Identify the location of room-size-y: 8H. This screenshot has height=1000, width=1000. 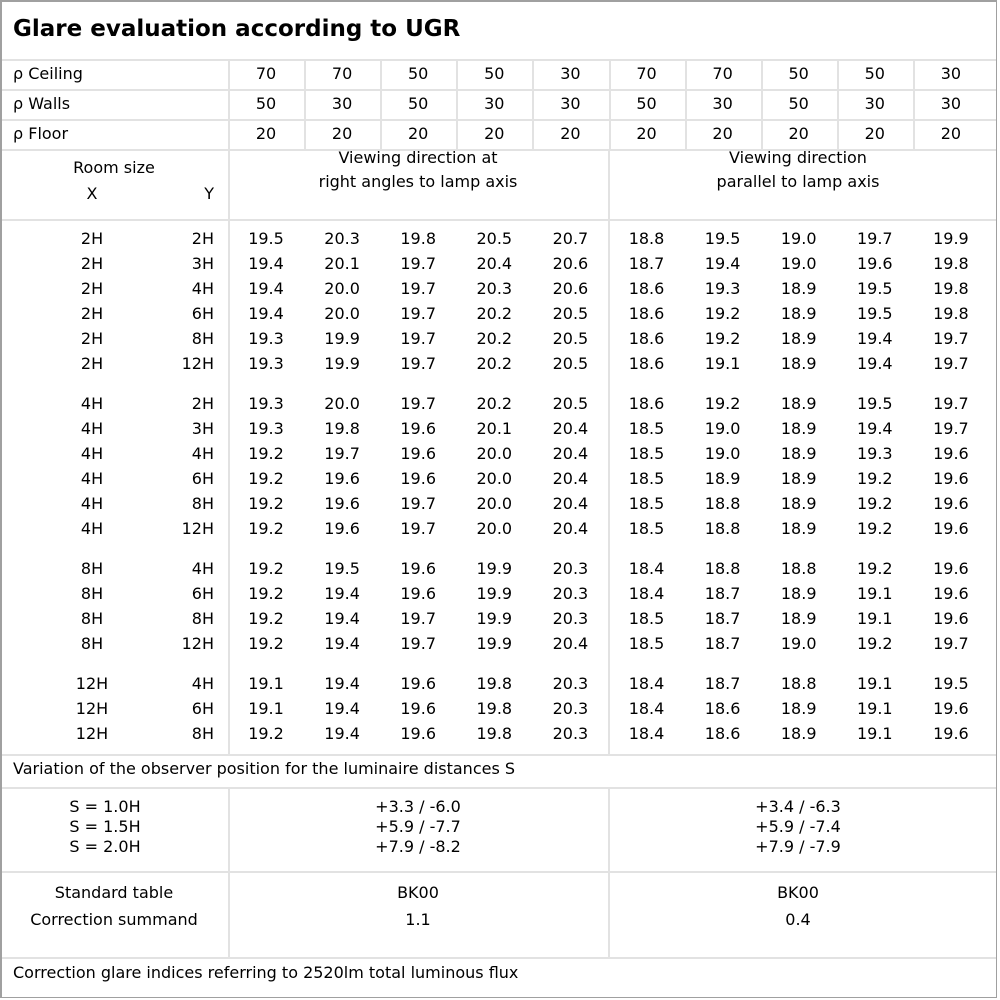
(202, 338).